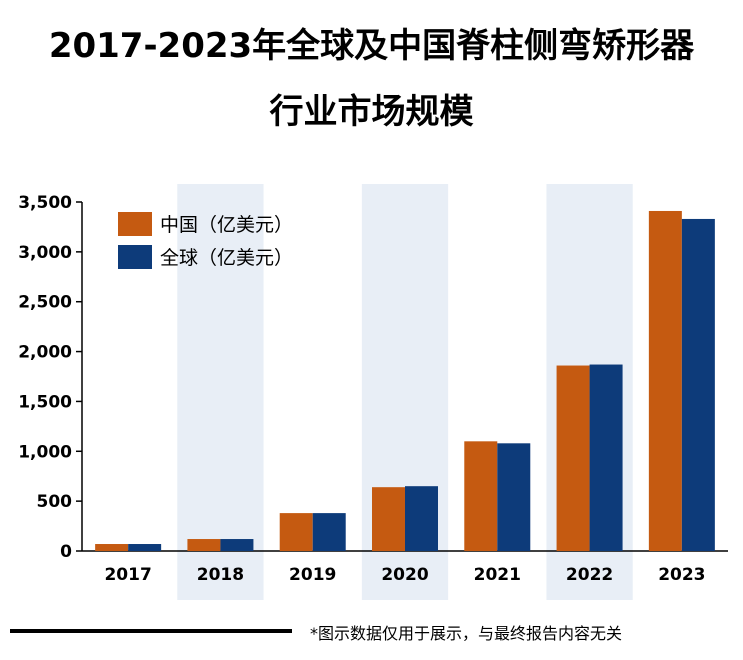 The height and width of the screenshot is (660, 743). Describe the element at coordinates (66, 552) in the screenshot. I see `y-tick-label: 0` at that location.